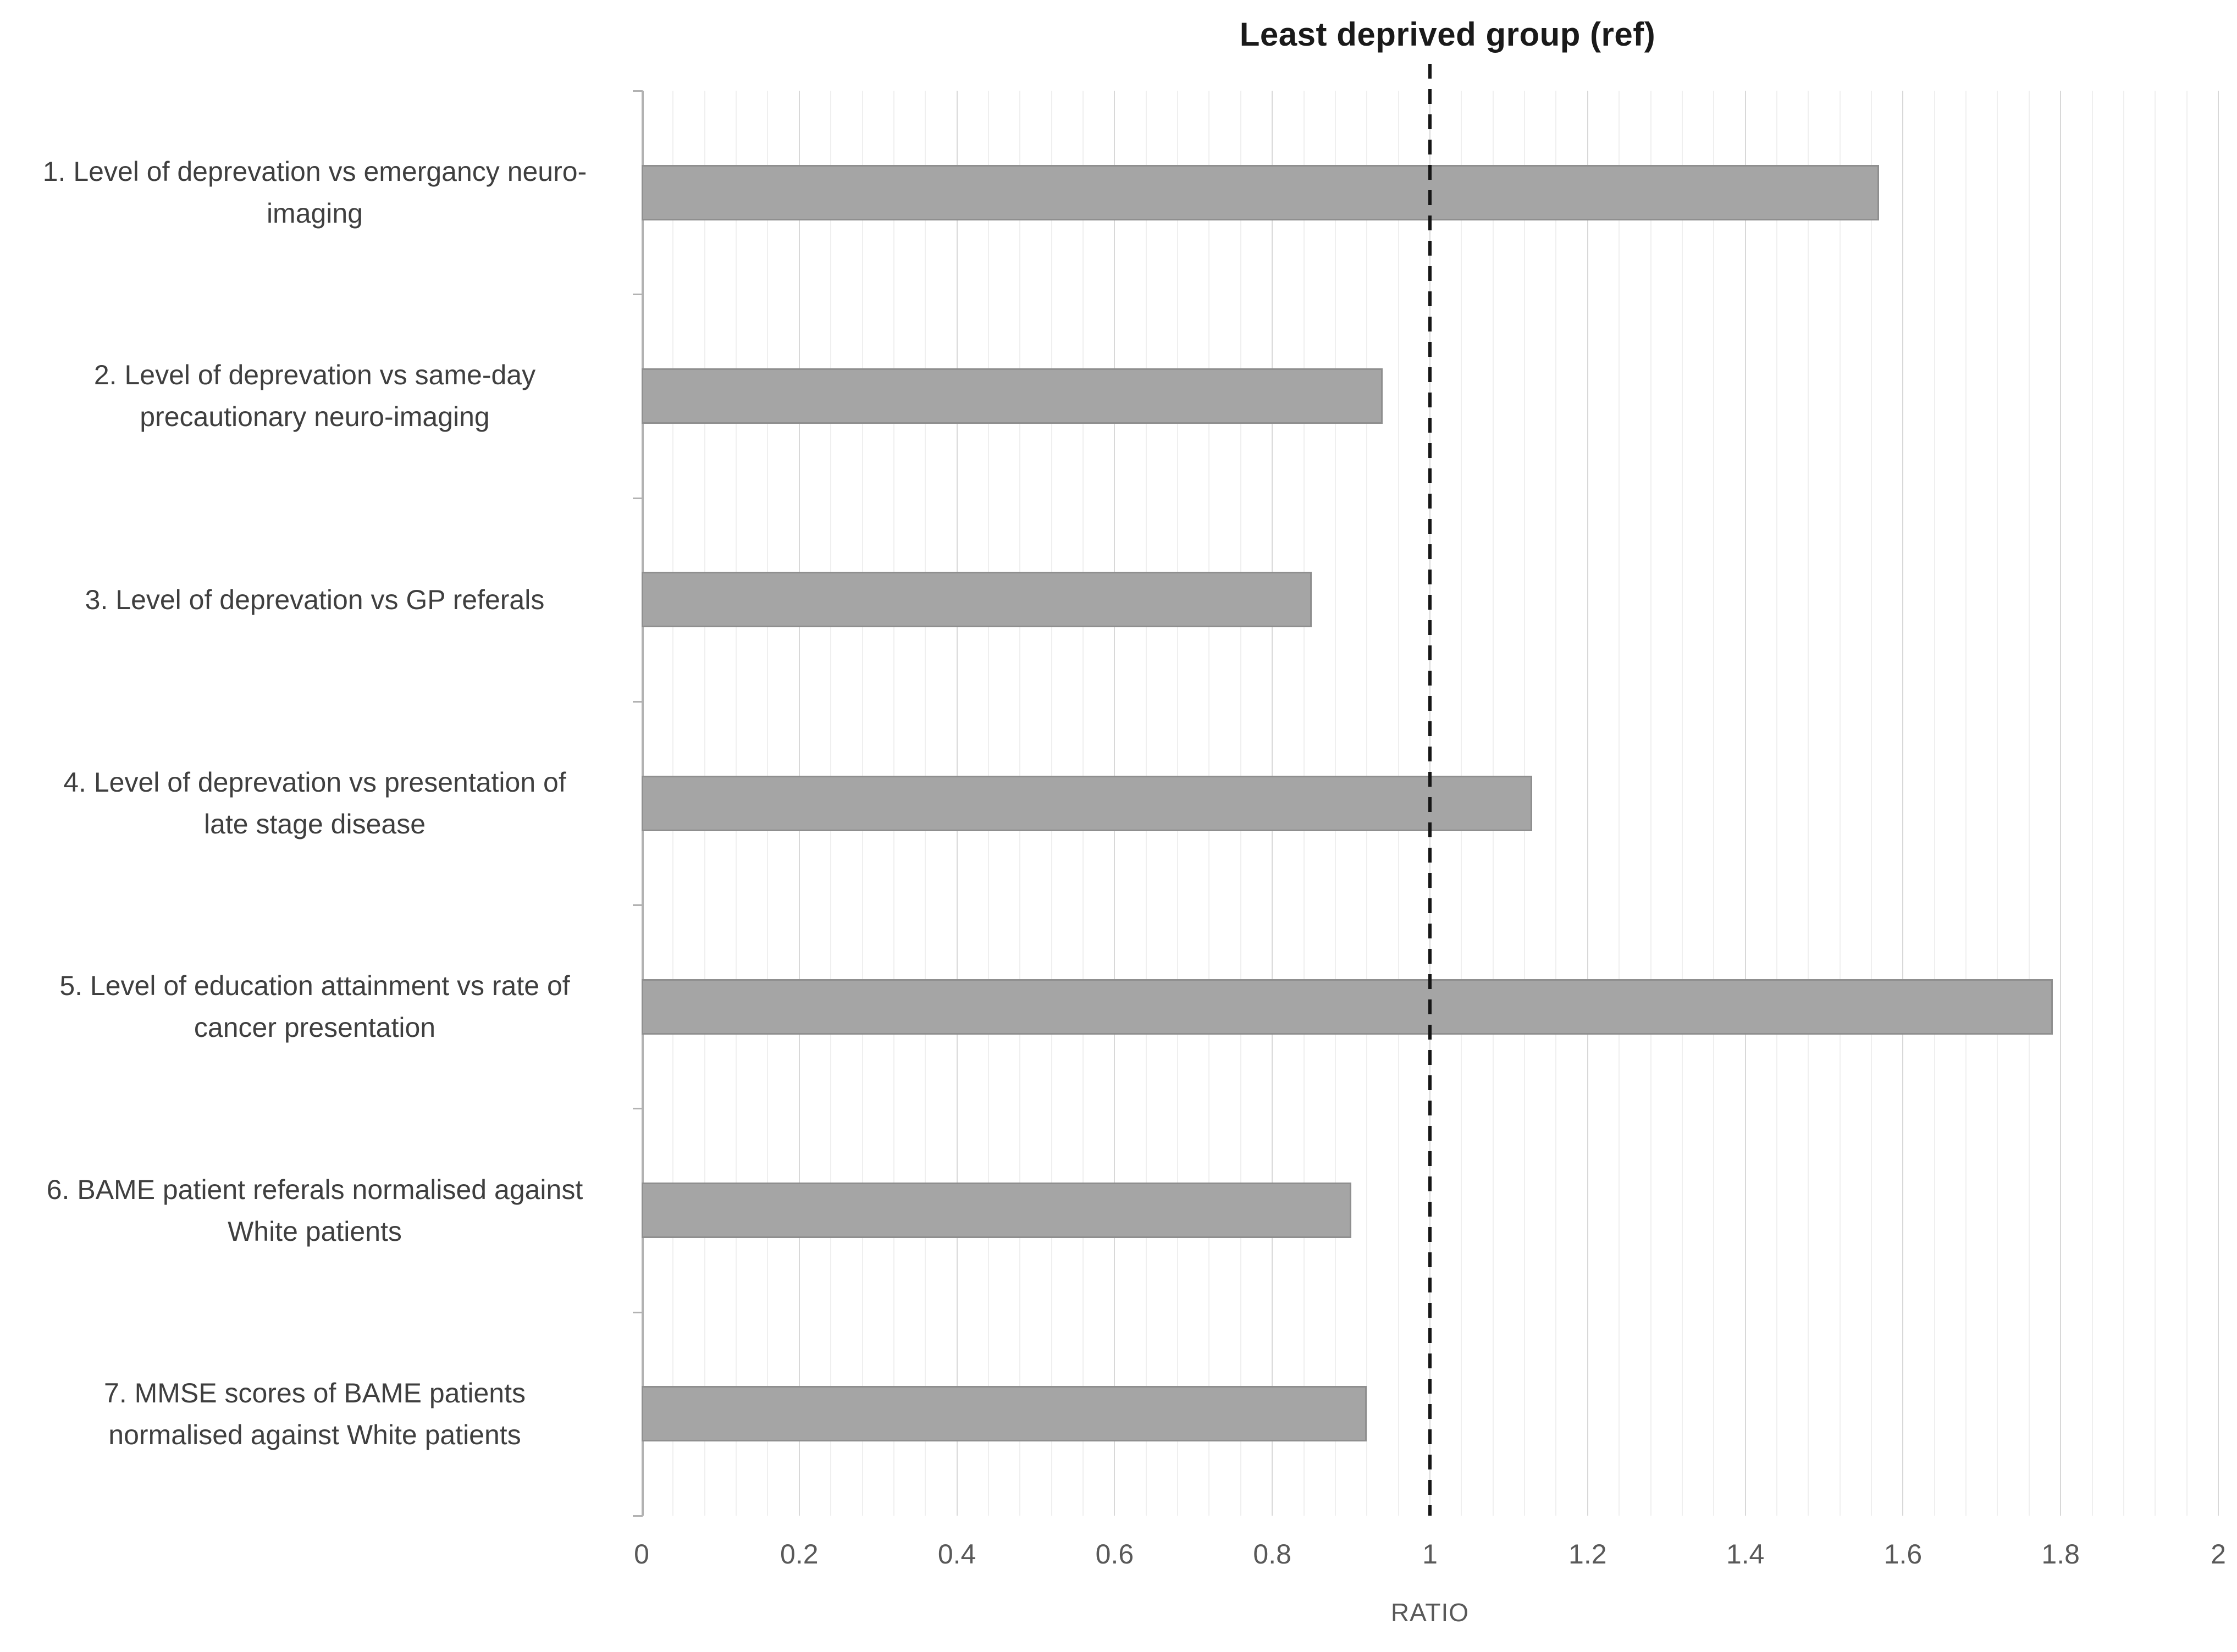 The height and width of the screenshot is (1652, 2237). Describe the element at coordinates (315, 599) in the screenshot. I see `category-label: 3. Level of deprevation vs GP referals` at that location.